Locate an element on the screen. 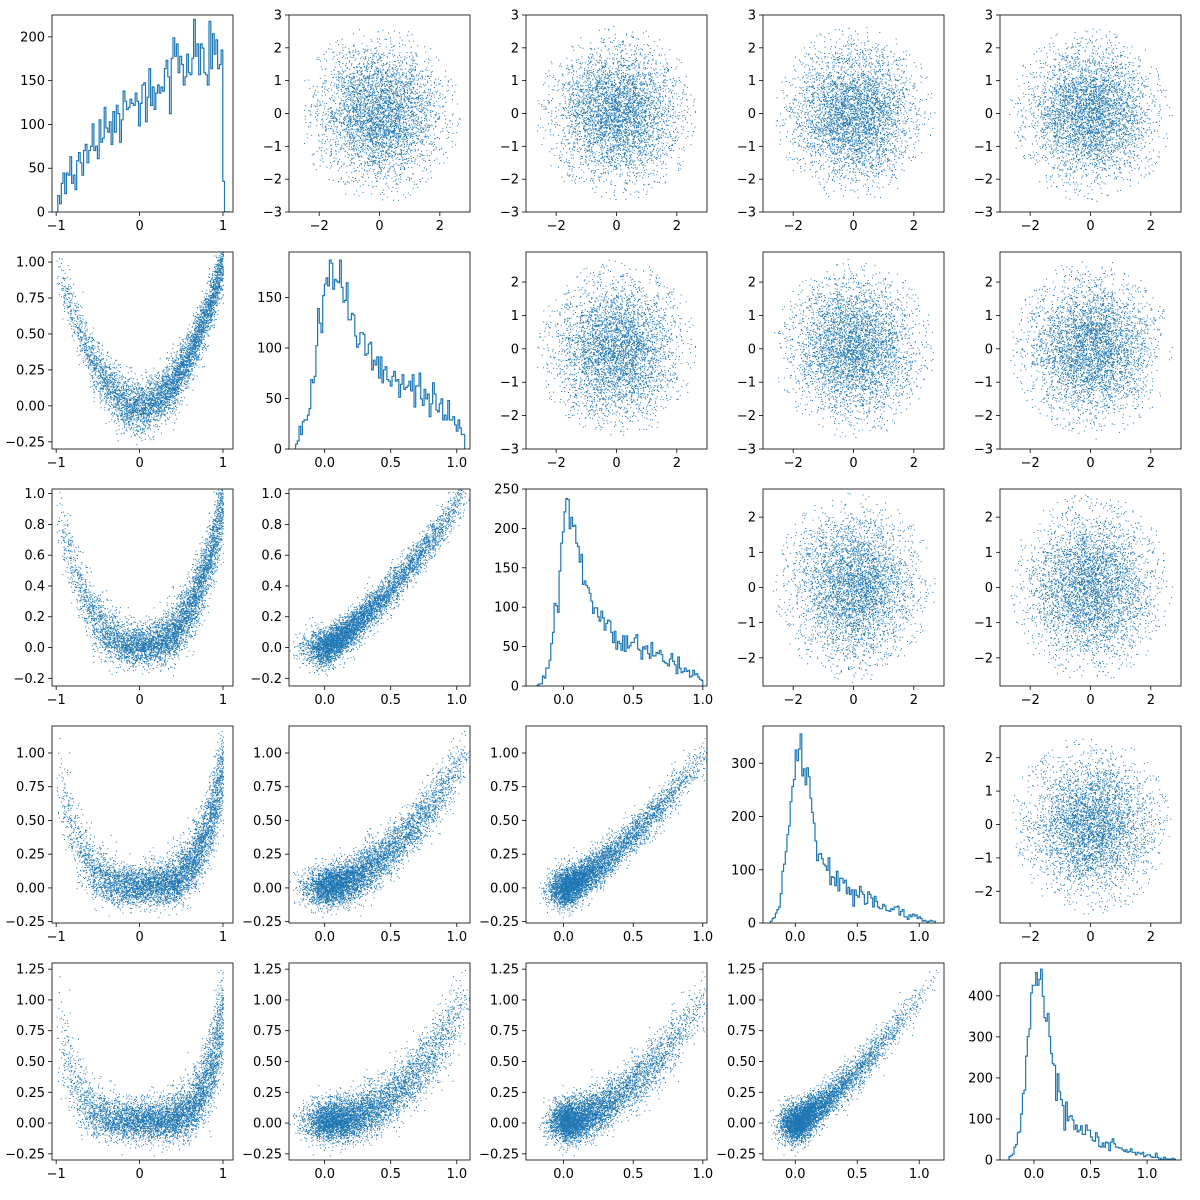 This screenshot has width=1200, height=1200. plot-marks is located at coordinates (616, 113).